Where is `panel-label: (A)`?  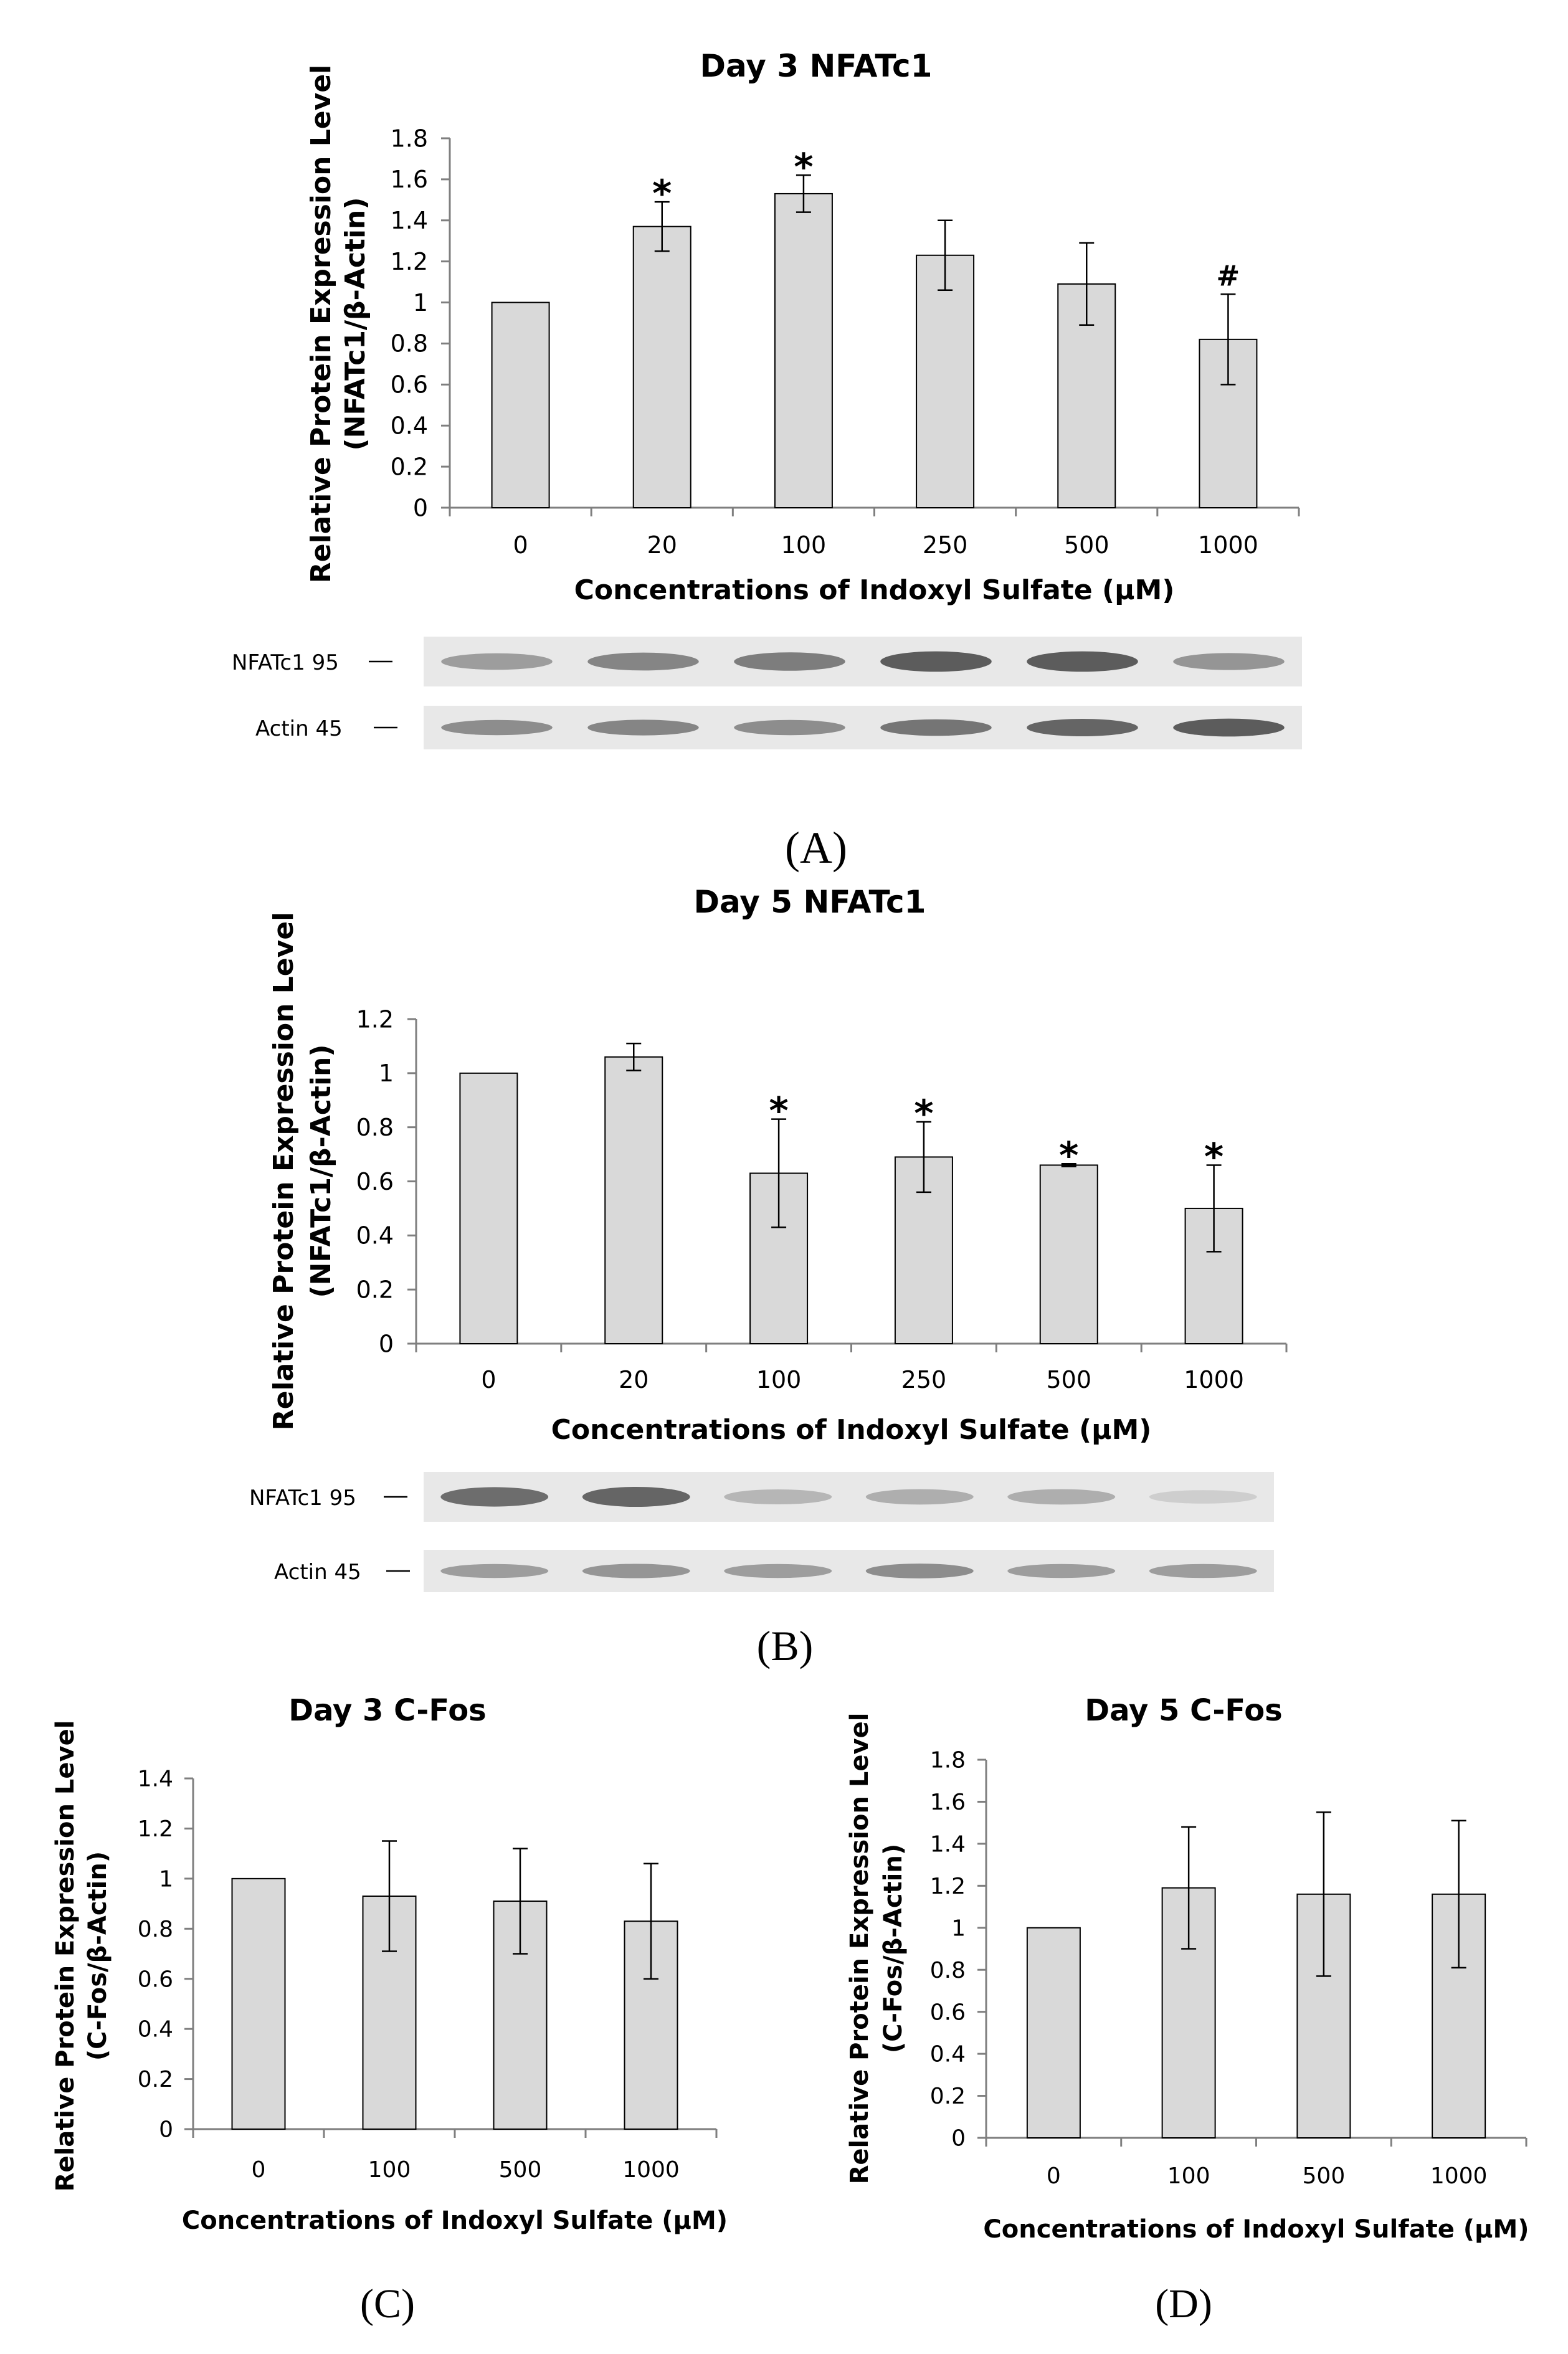
panel-label: (A) is located at coordinates (816, 848).